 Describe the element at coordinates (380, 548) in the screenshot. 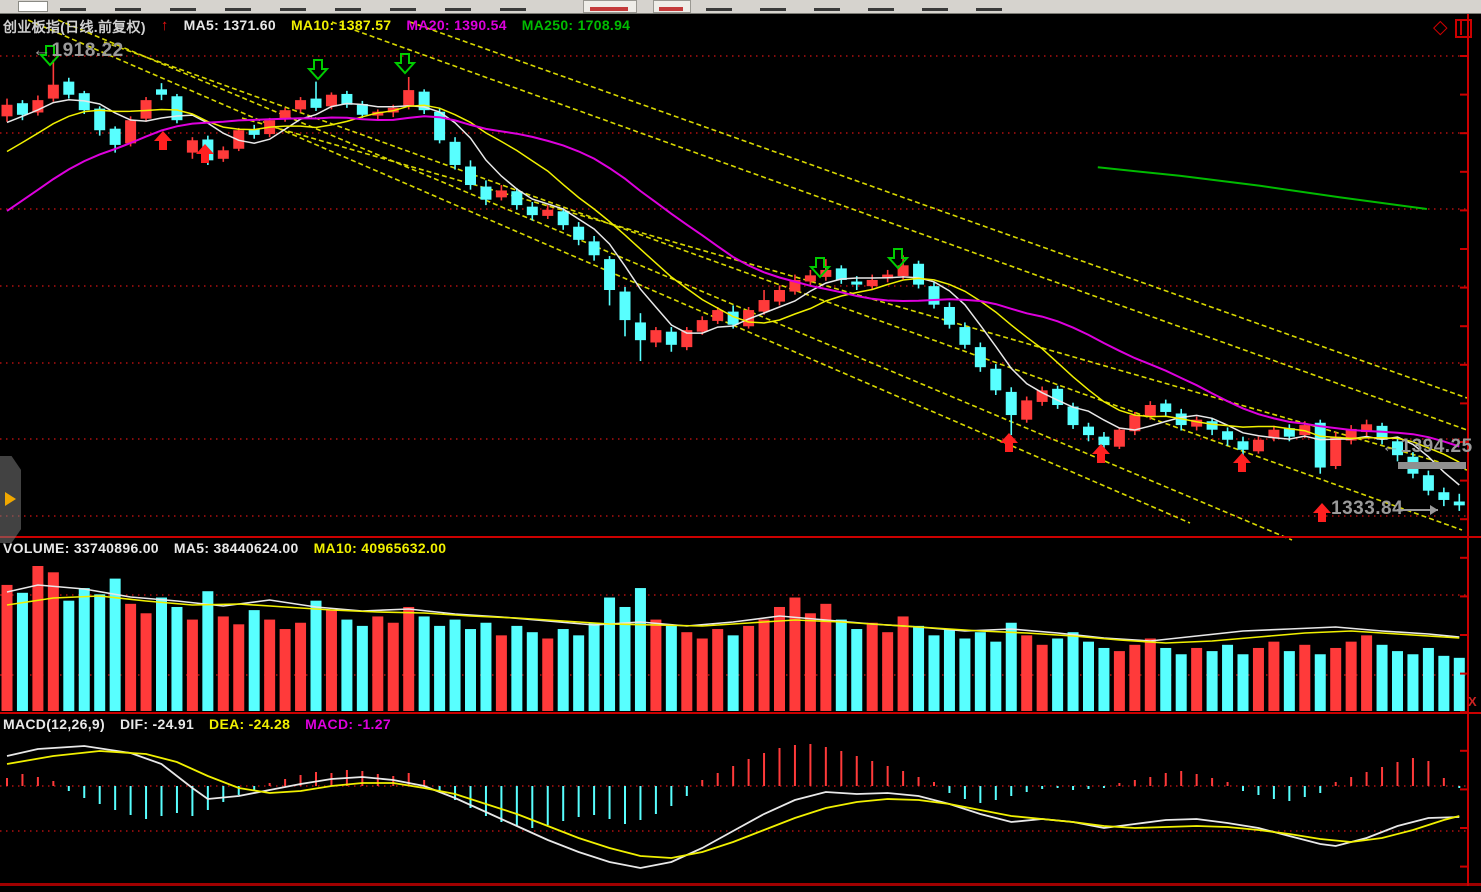

I see `volume-ma10-readout: MA10: 40965632.00` at that location.